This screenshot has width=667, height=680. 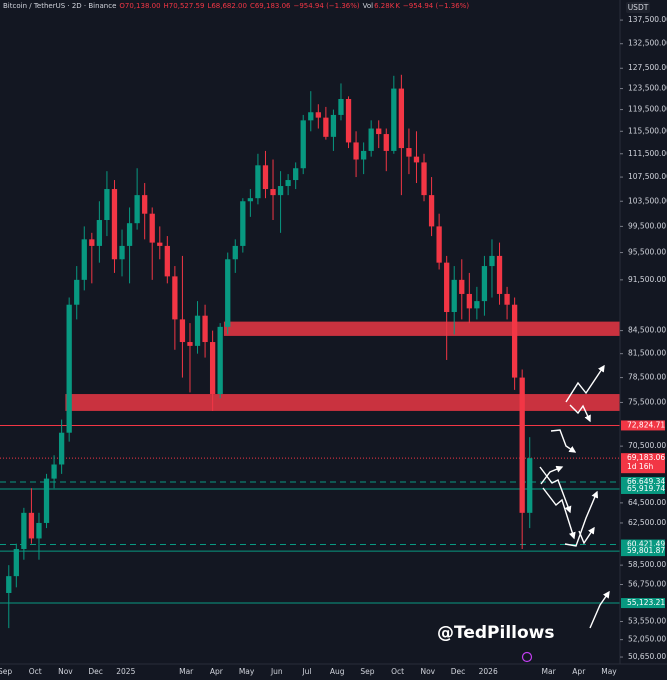 What do you see at coordinates (647, 522) in the screenshot?
I see `y-tick-label: 62,500.00` at bounding box center [647, 522].